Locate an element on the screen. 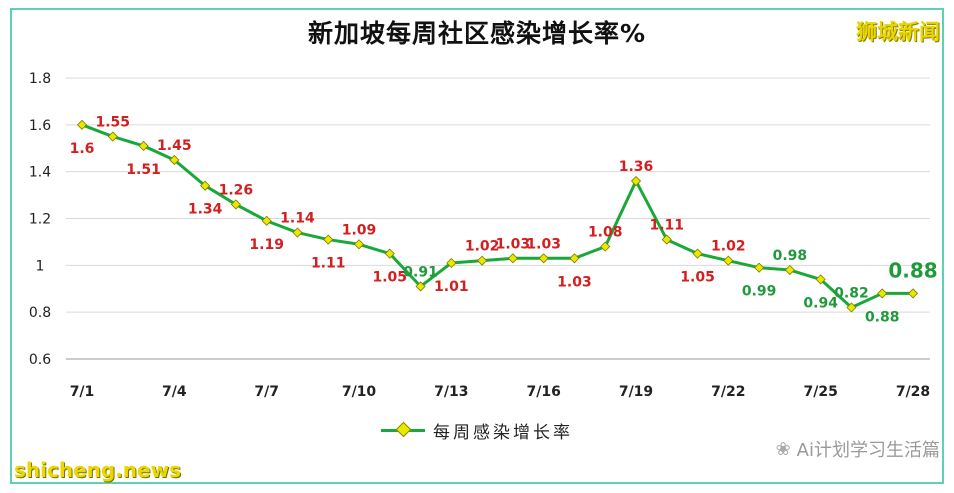 This screenshot has height=493, width=954. data-label: 1.34 is located at coordinates (205, 210).